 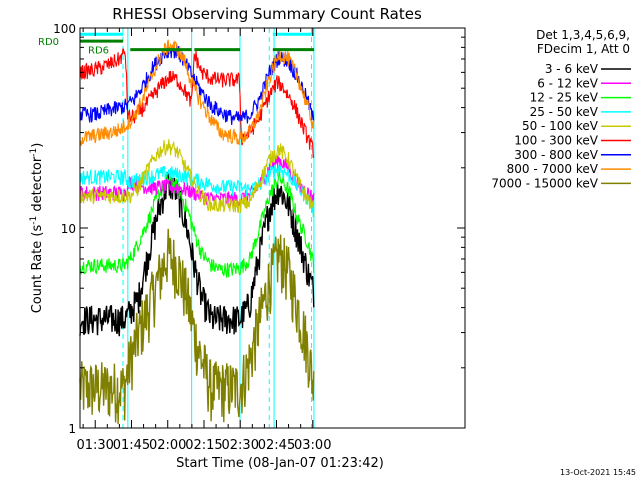 What do you see at coordinates (598, 472) in the screenshot?
I see `footer-date: 13-Oct-2021 15:45` at bounding box center [598, 472].